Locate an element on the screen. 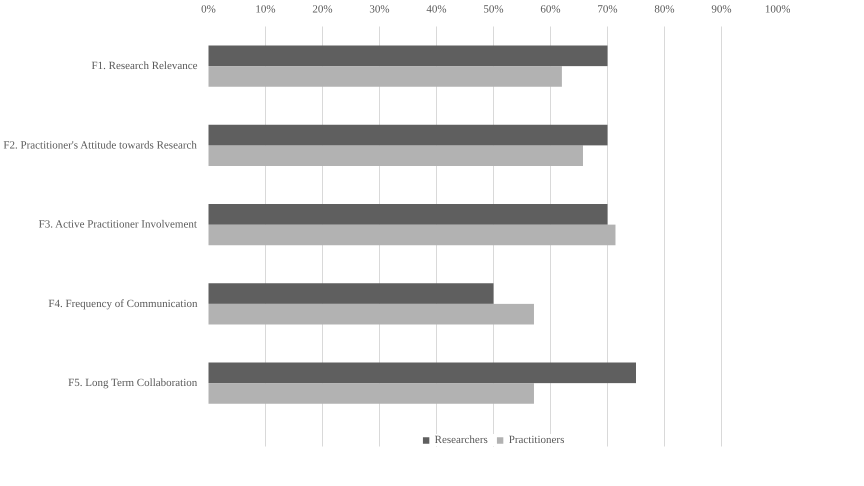 This screenshot has width=864, height=486. x-tick-label: 10% is located at coordinates (265, 10).